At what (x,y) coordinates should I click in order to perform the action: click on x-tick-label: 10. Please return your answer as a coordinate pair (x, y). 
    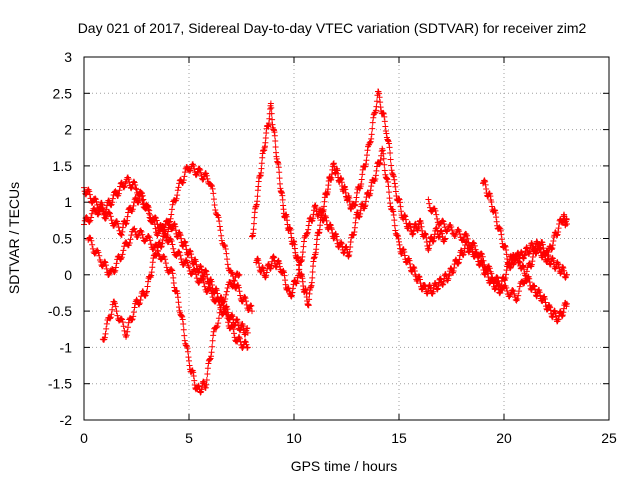
    Looking at the image, I should click on (294, 438).